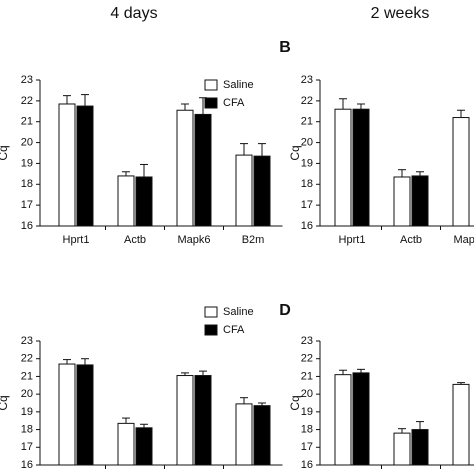  Describe the element at coordinates (285, 47) in the screenshot. I see `panel-label: B` at that location.